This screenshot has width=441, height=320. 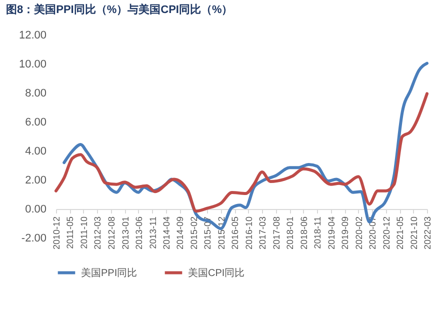 I want to click on x-tick-label: 2014-04, so click(x=166, y=233).